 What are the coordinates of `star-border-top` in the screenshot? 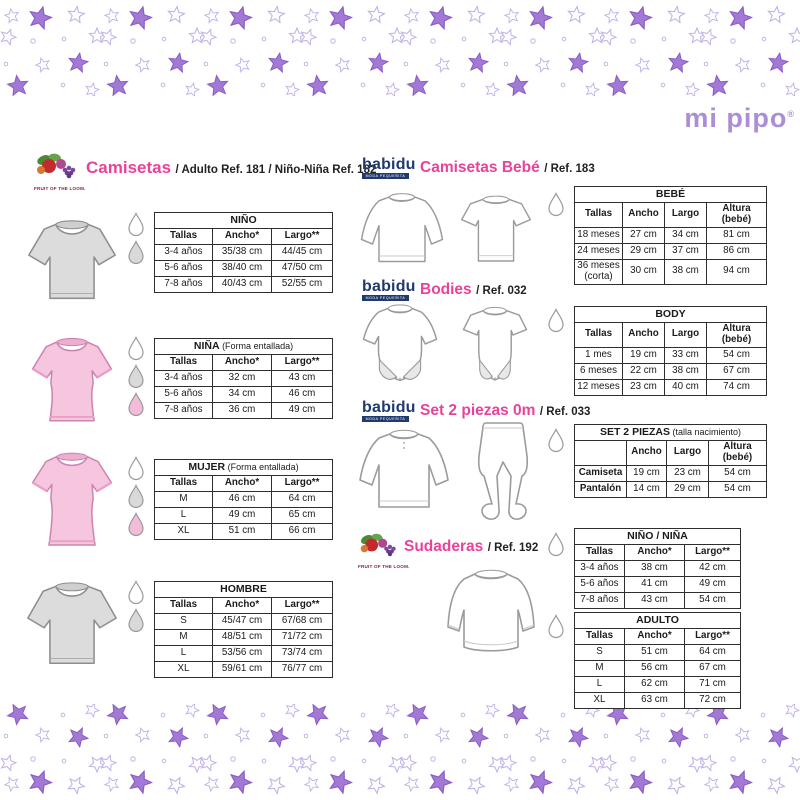 It's located at (400, 48).